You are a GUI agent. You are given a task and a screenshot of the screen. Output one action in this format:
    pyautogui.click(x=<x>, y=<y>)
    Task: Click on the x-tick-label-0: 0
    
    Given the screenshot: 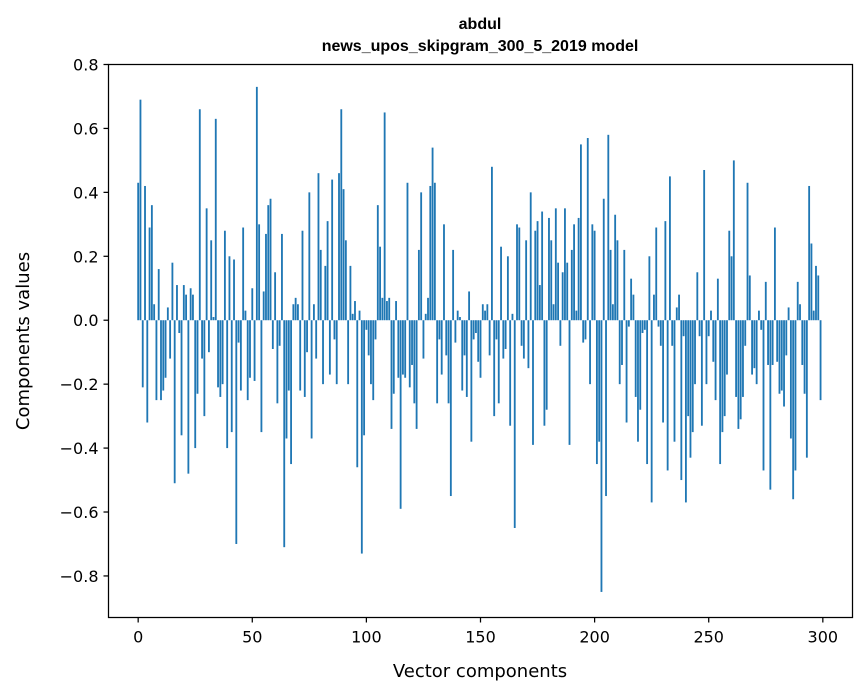 What is the action you would take?
    pyautogui.click(x=138, y=637)
    